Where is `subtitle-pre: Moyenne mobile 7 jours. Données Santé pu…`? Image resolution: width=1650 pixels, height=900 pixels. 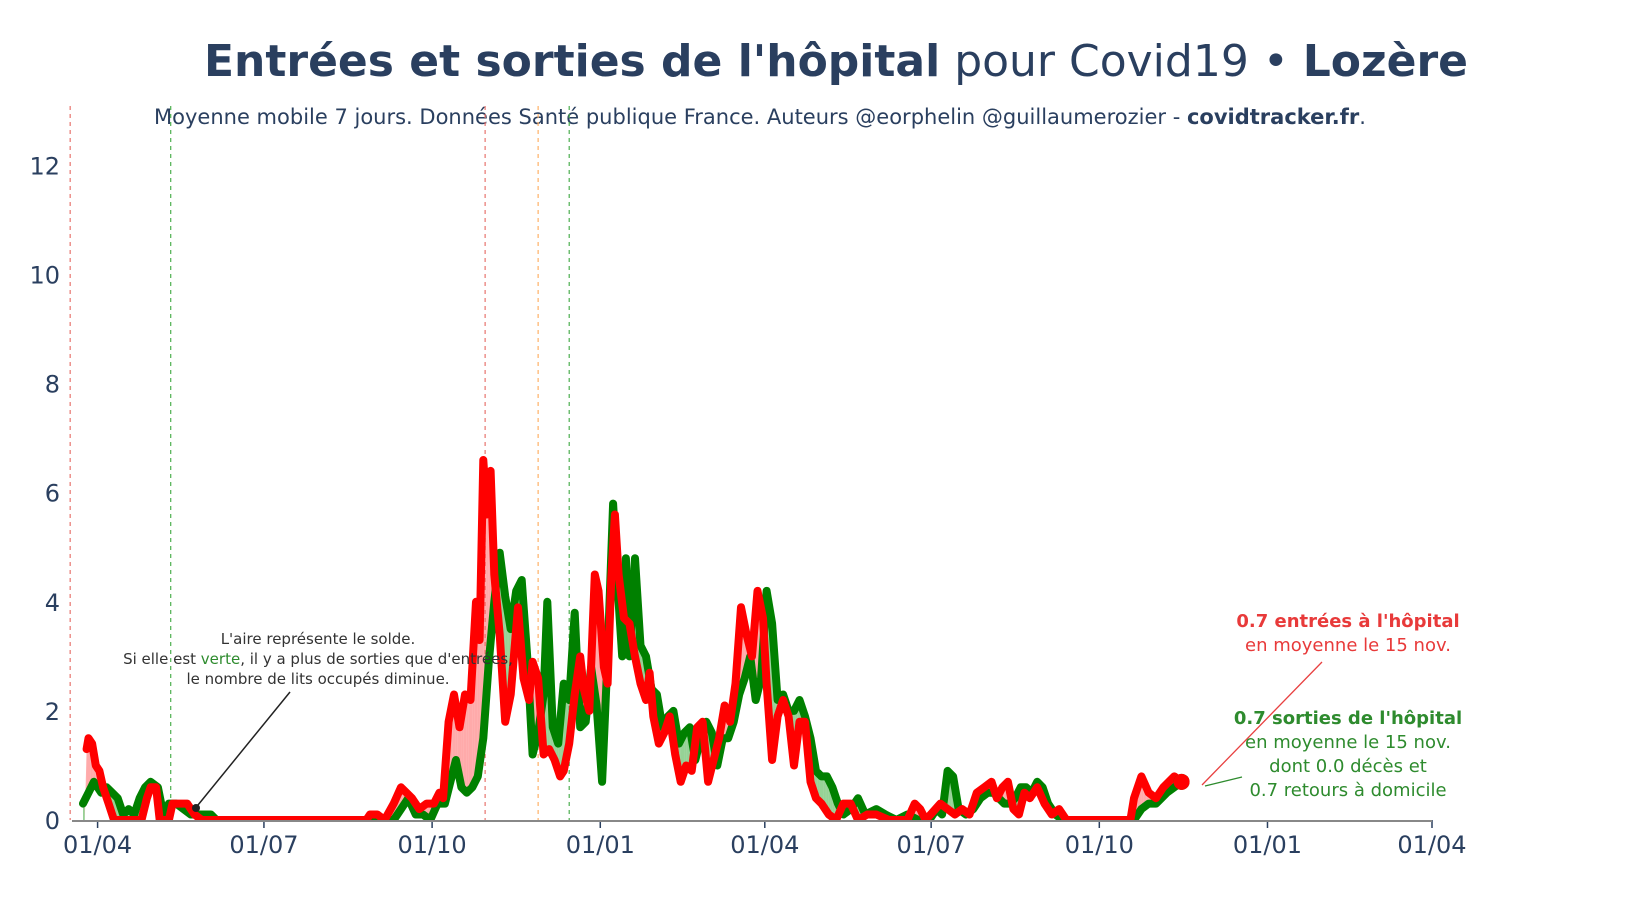 subtitle-pre: Moyenne mobile 7 jours. Données Santé pu… is located at coordinates (670, 117).